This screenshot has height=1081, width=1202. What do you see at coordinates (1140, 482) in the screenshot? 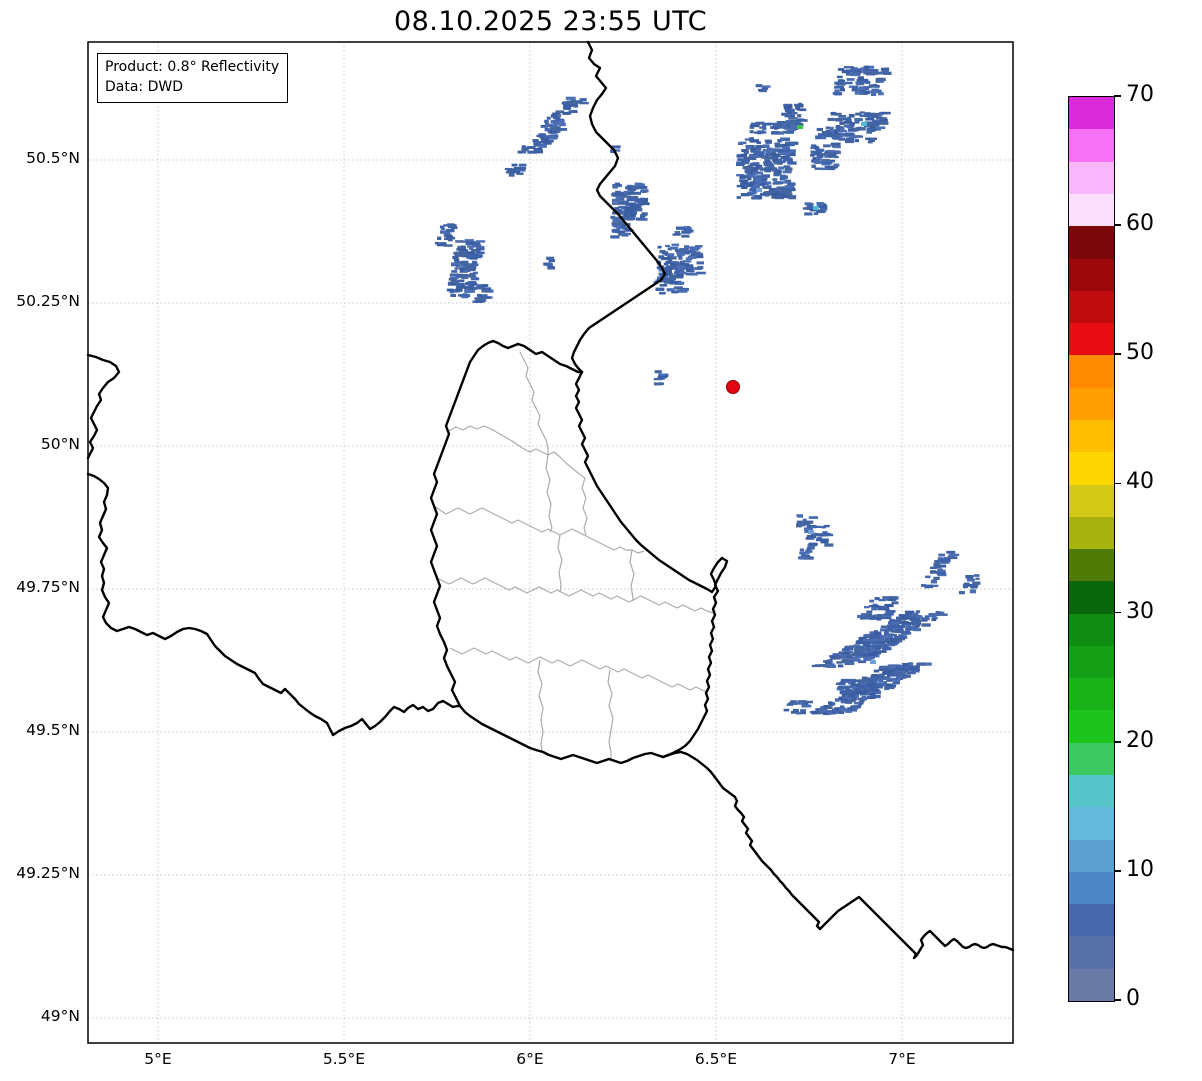
I see `colorbar-tick-label: 40` at bounding box center [1140, 482].